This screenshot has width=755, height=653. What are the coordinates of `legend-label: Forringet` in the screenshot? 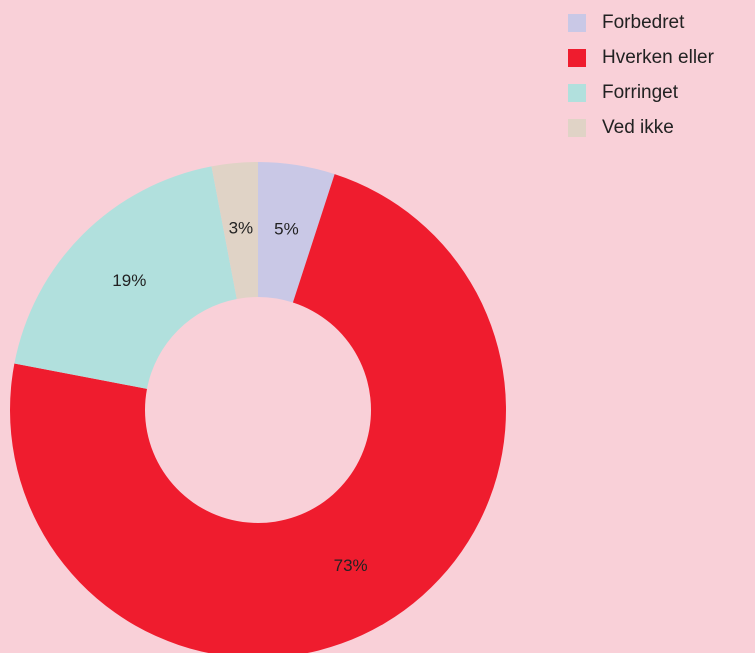 It's located at (640, 92).